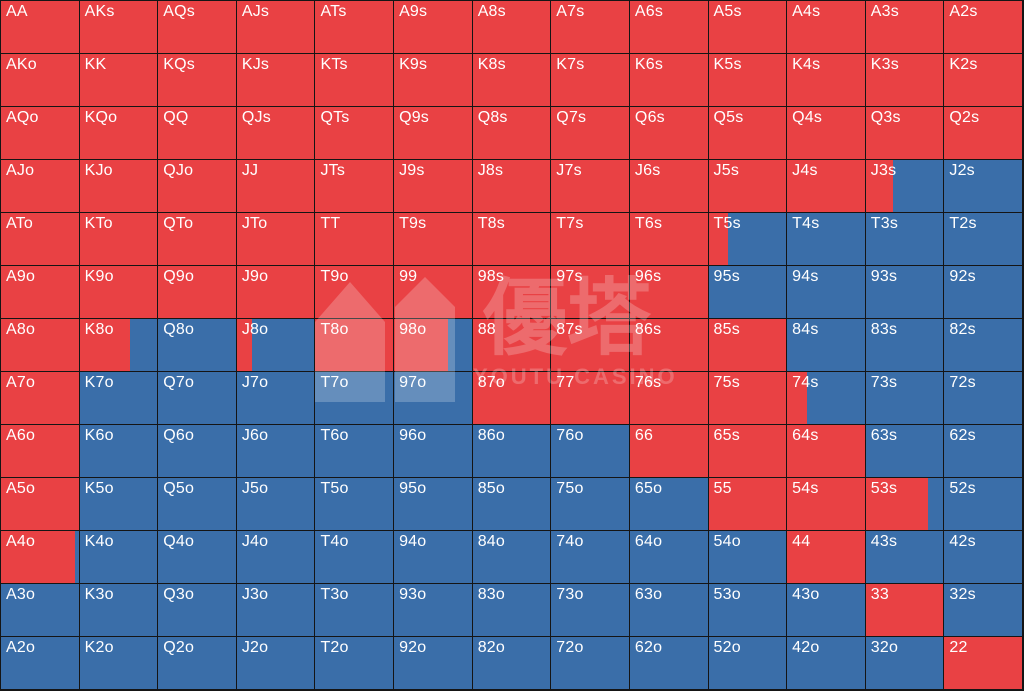 This screenshot has height=691, width=1024. Describe the element at coordinates (590, 292) in the screenshot. I see `hand-cell: 97s` at that location.